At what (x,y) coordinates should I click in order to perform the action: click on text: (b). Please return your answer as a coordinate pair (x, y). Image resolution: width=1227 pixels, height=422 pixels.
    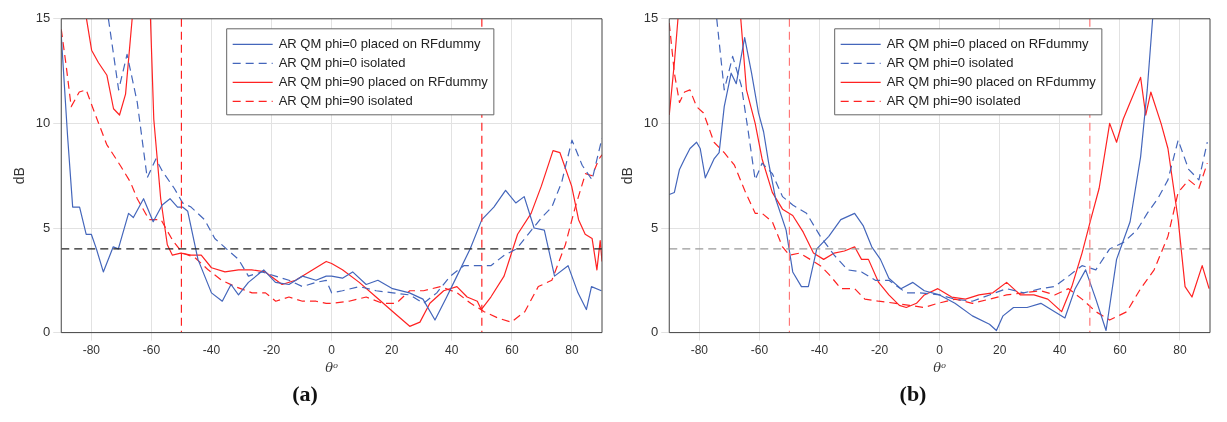
    Looking at the image, I should click on (913, 394).